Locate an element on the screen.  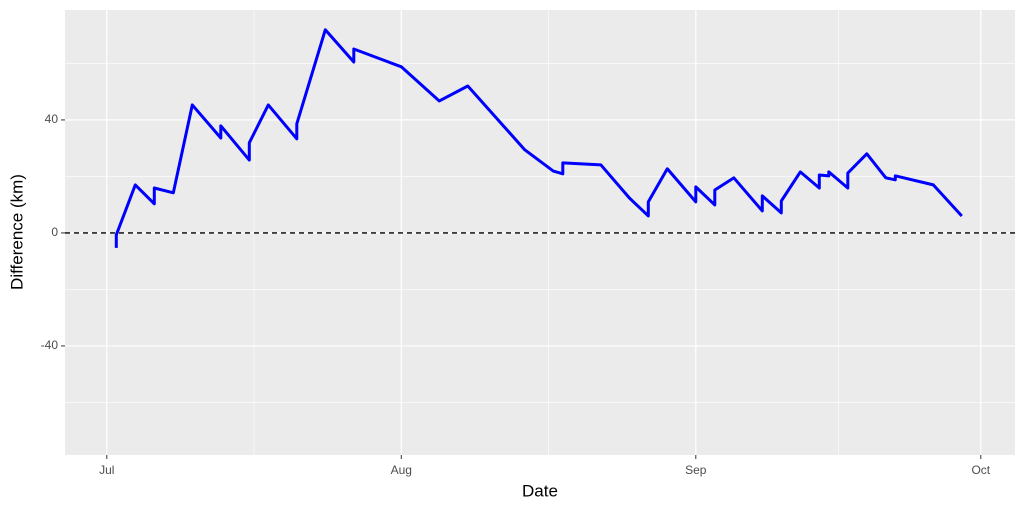
y-tick-label: 40 is located at coordinates (52, 119).